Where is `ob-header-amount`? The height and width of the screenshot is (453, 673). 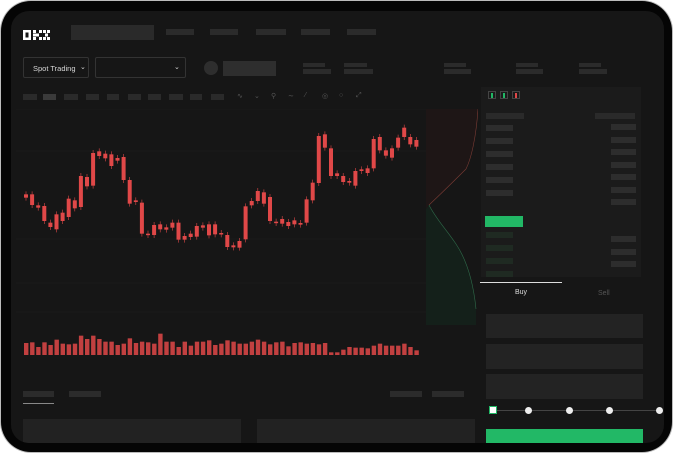 ob-header-amount is located at coordinates (615, 116).